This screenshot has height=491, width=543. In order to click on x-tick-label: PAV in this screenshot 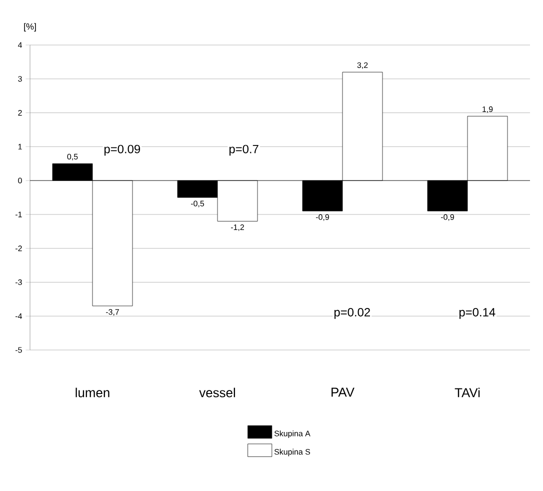, I will do `click(343, 392)`.